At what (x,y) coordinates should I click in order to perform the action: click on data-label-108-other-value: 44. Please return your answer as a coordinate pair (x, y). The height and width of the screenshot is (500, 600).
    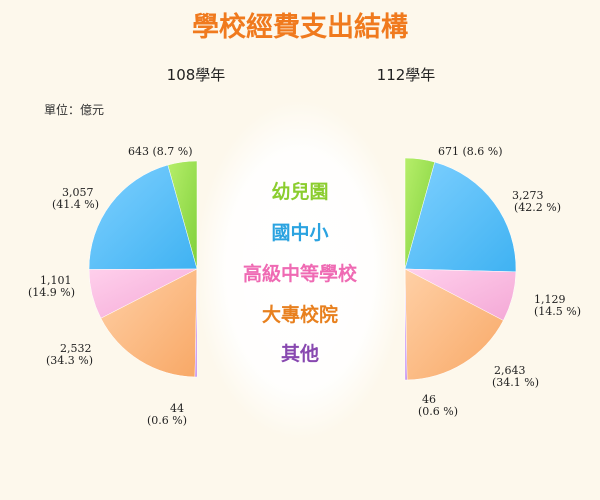
    Looking at the image, I should click on (177, 408).